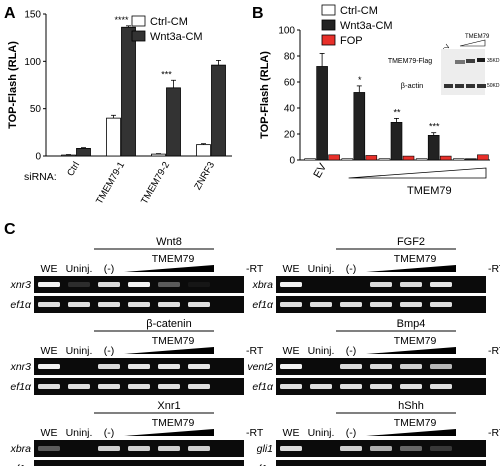 The width and height of the screenshot is (500, 471). What do you see at coordinates (481, 60) in the screenshot?
I see `blot-band-tmem79` at bounding box center [481, 60].